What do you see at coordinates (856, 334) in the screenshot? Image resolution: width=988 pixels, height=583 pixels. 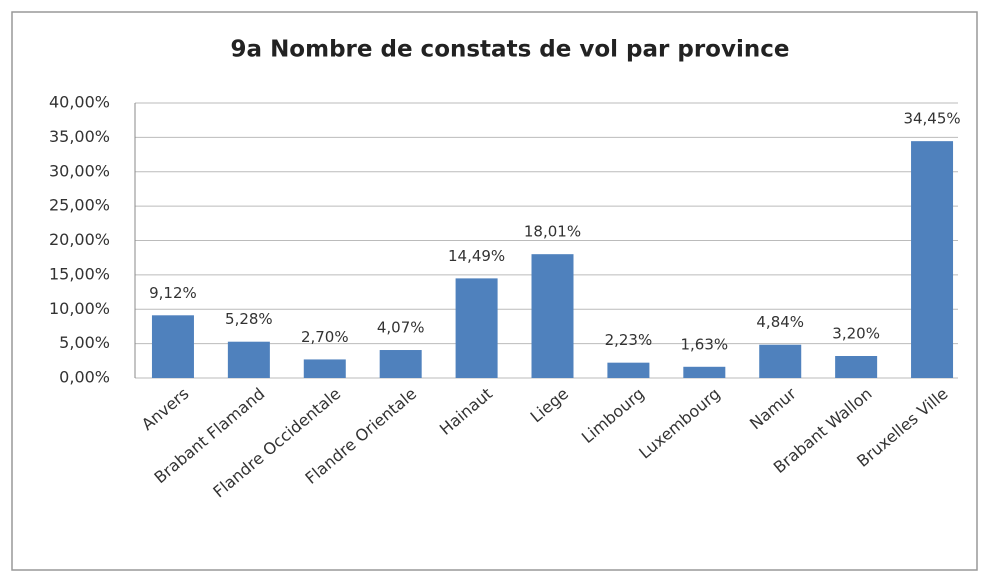 I see `value-label: 3,20%` at bounding box center [856, 334].